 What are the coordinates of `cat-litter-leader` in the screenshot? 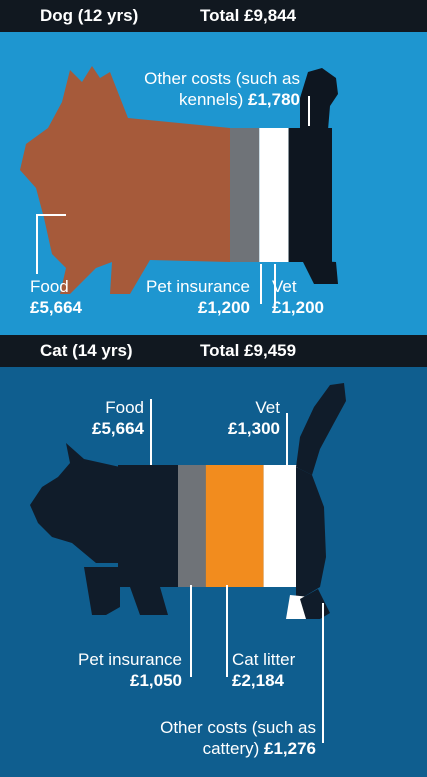 It's located at (227, 631).